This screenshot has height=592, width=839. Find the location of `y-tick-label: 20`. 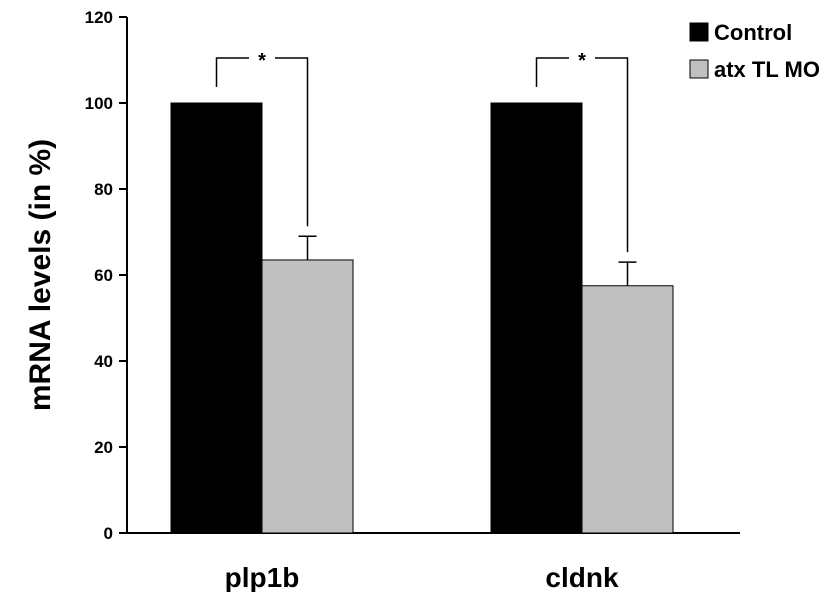

y-tick-label: 20 is located at coordinates (103, 447).